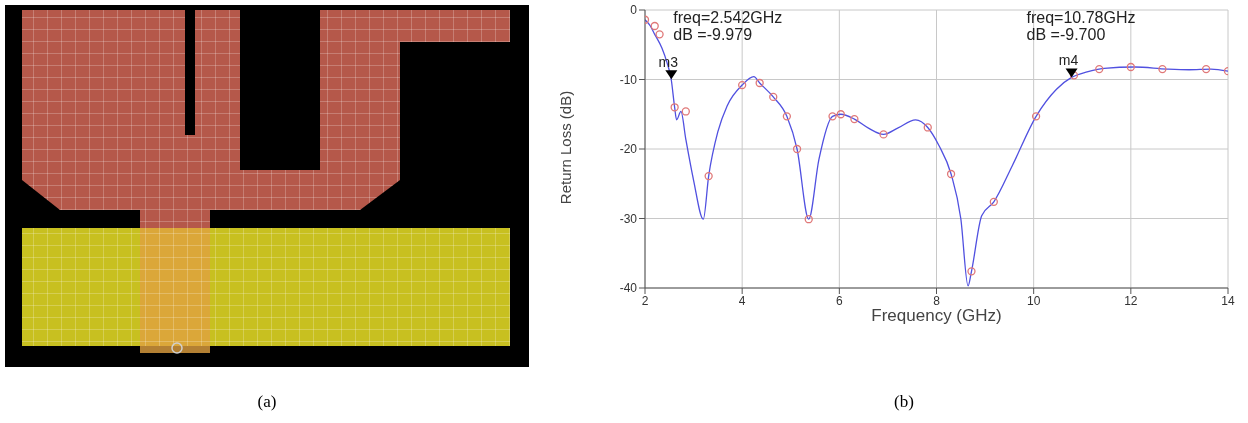 This screenshot has height=423, width=1248. Describe the element at coordinates (645, 300) in the screenshot. I see `x-tick-label: 2` at that location.